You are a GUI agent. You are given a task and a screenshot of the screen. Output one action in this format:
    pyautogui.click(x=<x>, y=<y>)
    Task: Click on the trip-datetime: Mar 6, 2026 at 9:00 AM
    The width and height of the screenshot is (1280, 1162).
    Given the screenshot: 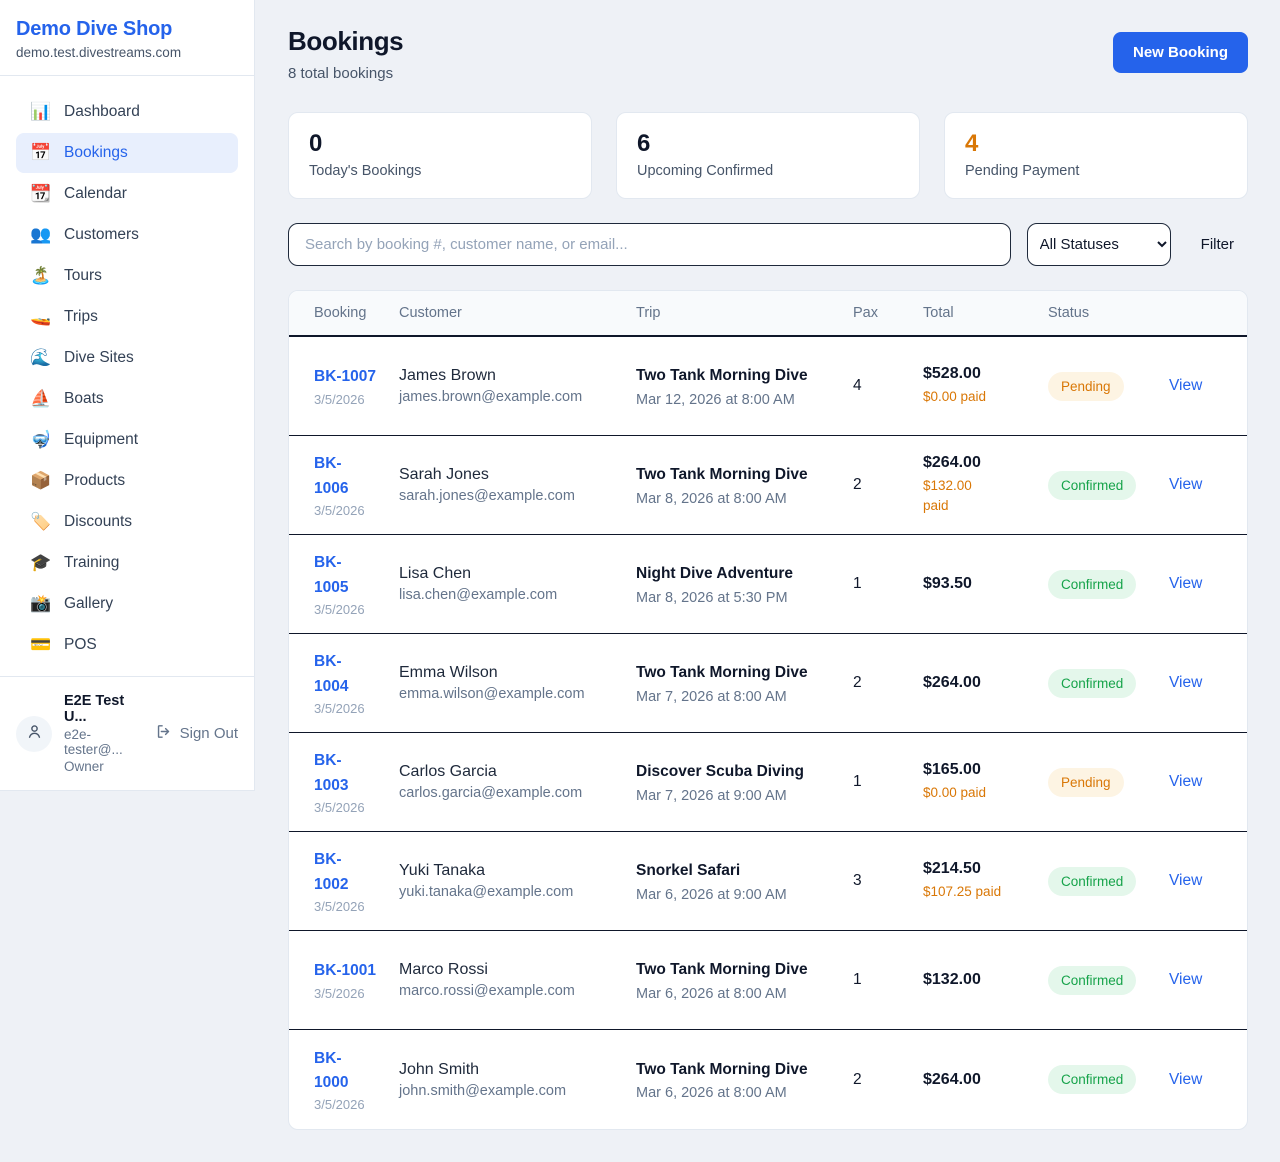 What is the action you would take?
    pyautogui.click(x=711, y=894)
    